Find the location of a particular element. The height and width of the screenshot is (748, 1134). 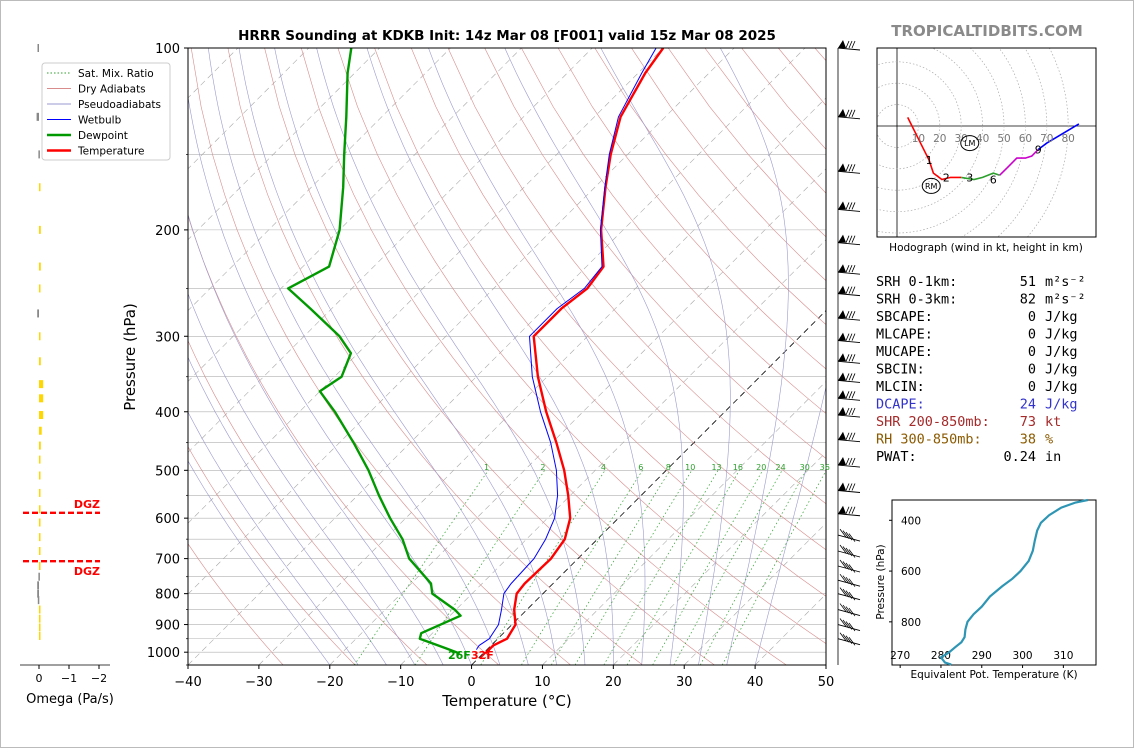

parameter-unit: m²s⁻² is located at coordinates (1065, 282).